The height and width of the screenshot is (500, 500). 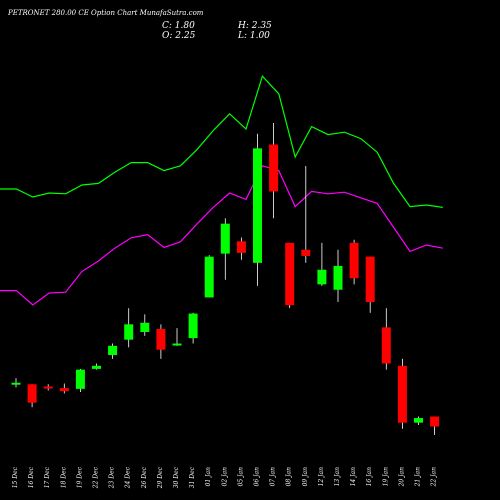 What do you see at coordinates (385, 477) in the screenshot?
I see `x-tick-label: 19 Jan` at bounding box center [385, 477].